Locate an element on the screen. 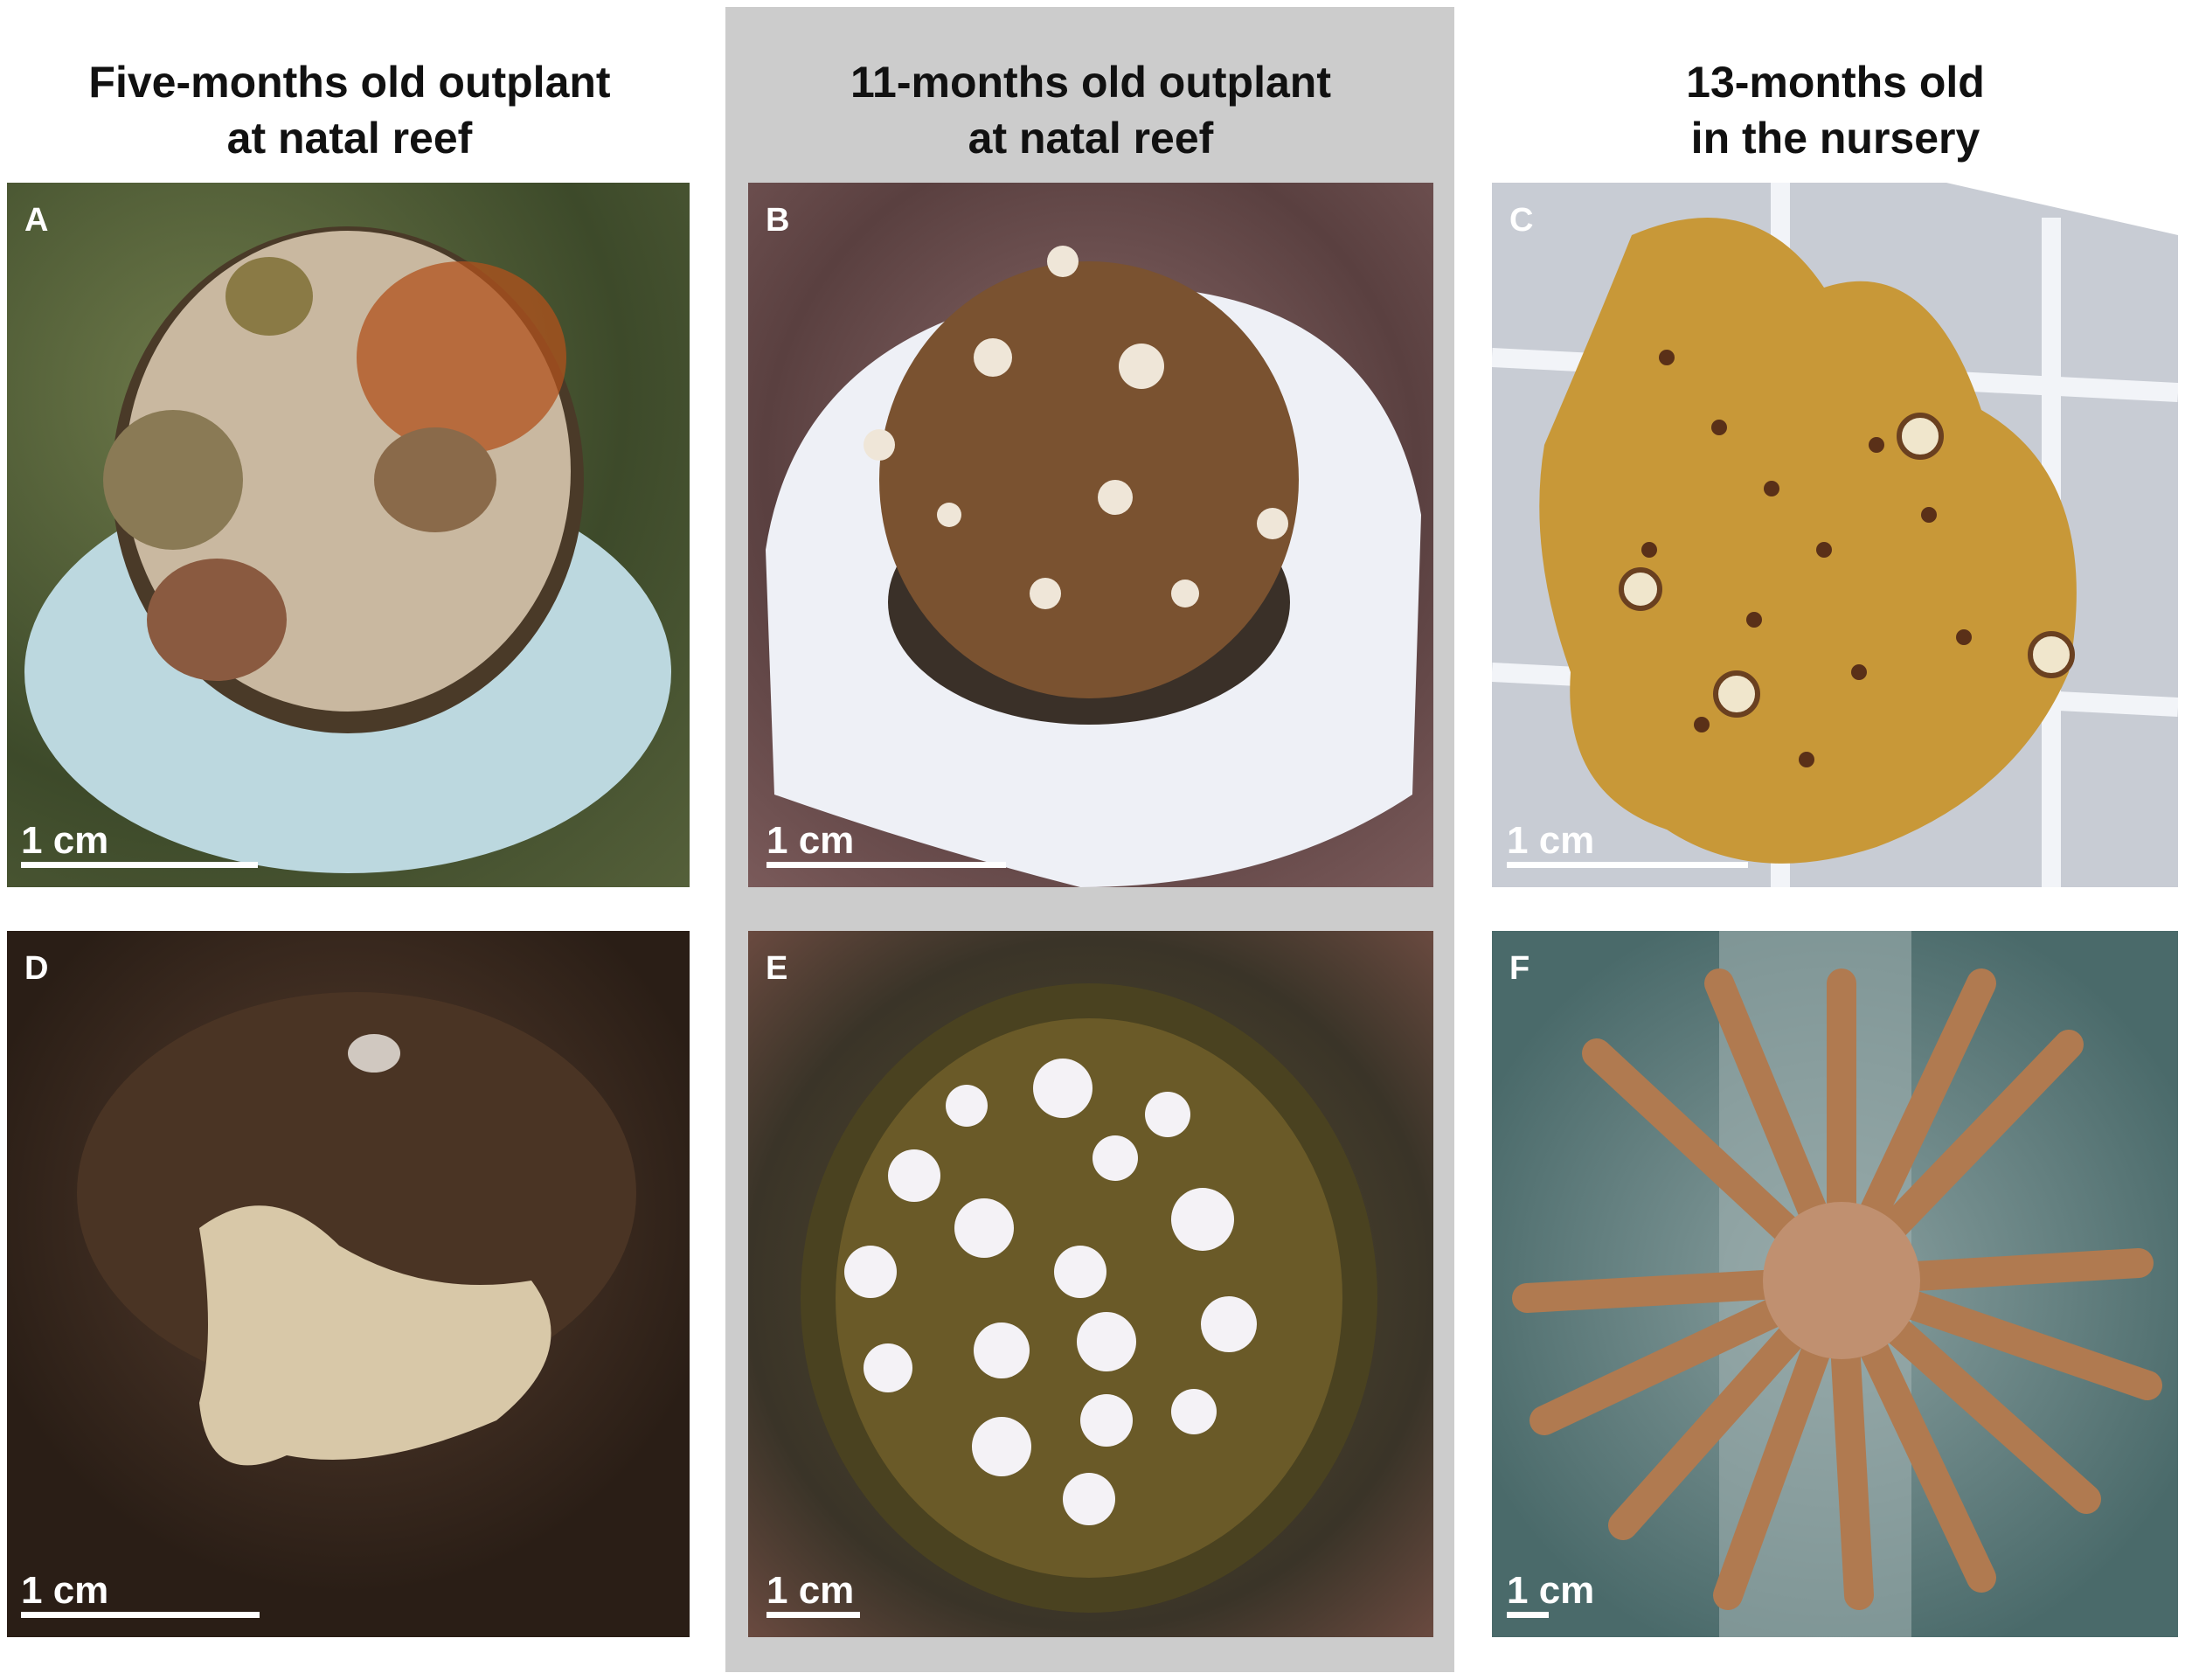 The width and height of the screenshot is (2185, 1680). photo-panel-f: F 1 cm is located at coordinates (1835, 1284).